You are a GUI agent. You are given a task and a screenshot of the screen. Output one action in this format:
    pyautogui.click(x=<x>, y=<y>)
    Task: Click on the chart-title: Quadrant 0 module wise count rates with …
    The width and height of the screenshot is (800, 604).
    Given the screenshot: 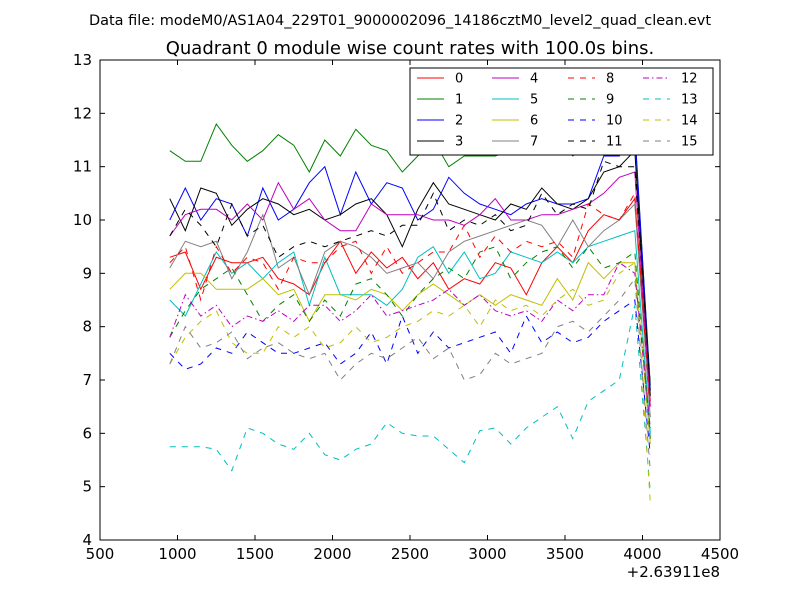 What is the action you would take?
    pyautogui.click(x=410, y=48)
    